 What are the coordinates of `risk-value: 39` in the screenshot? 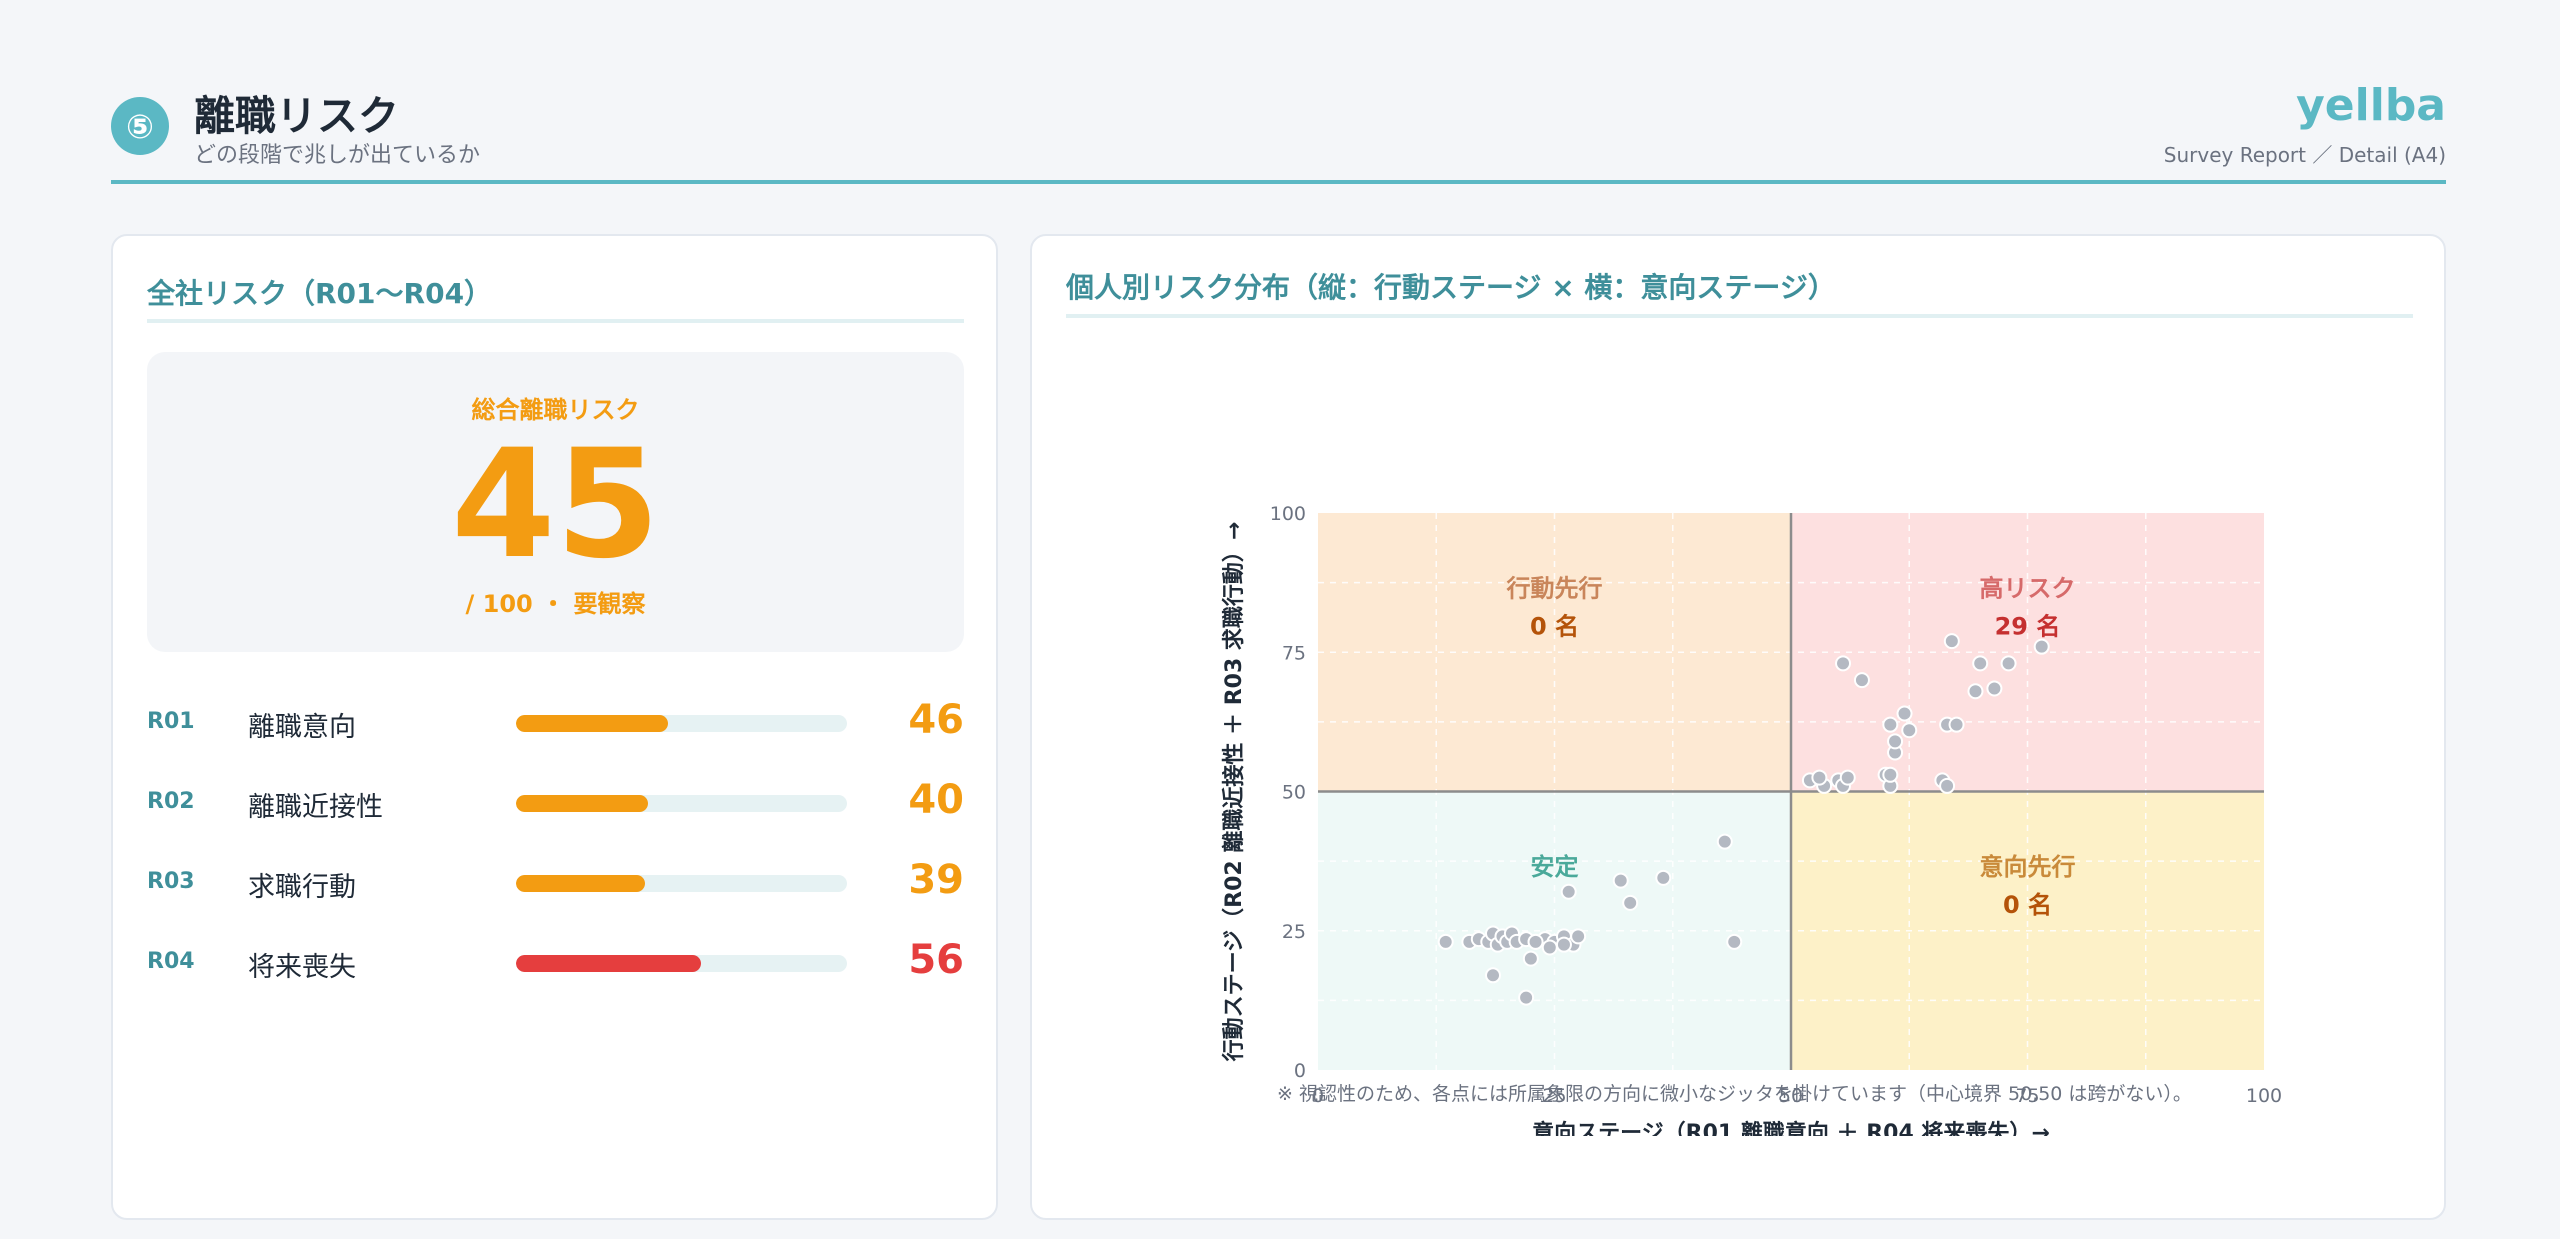 It's located at (936, 880).